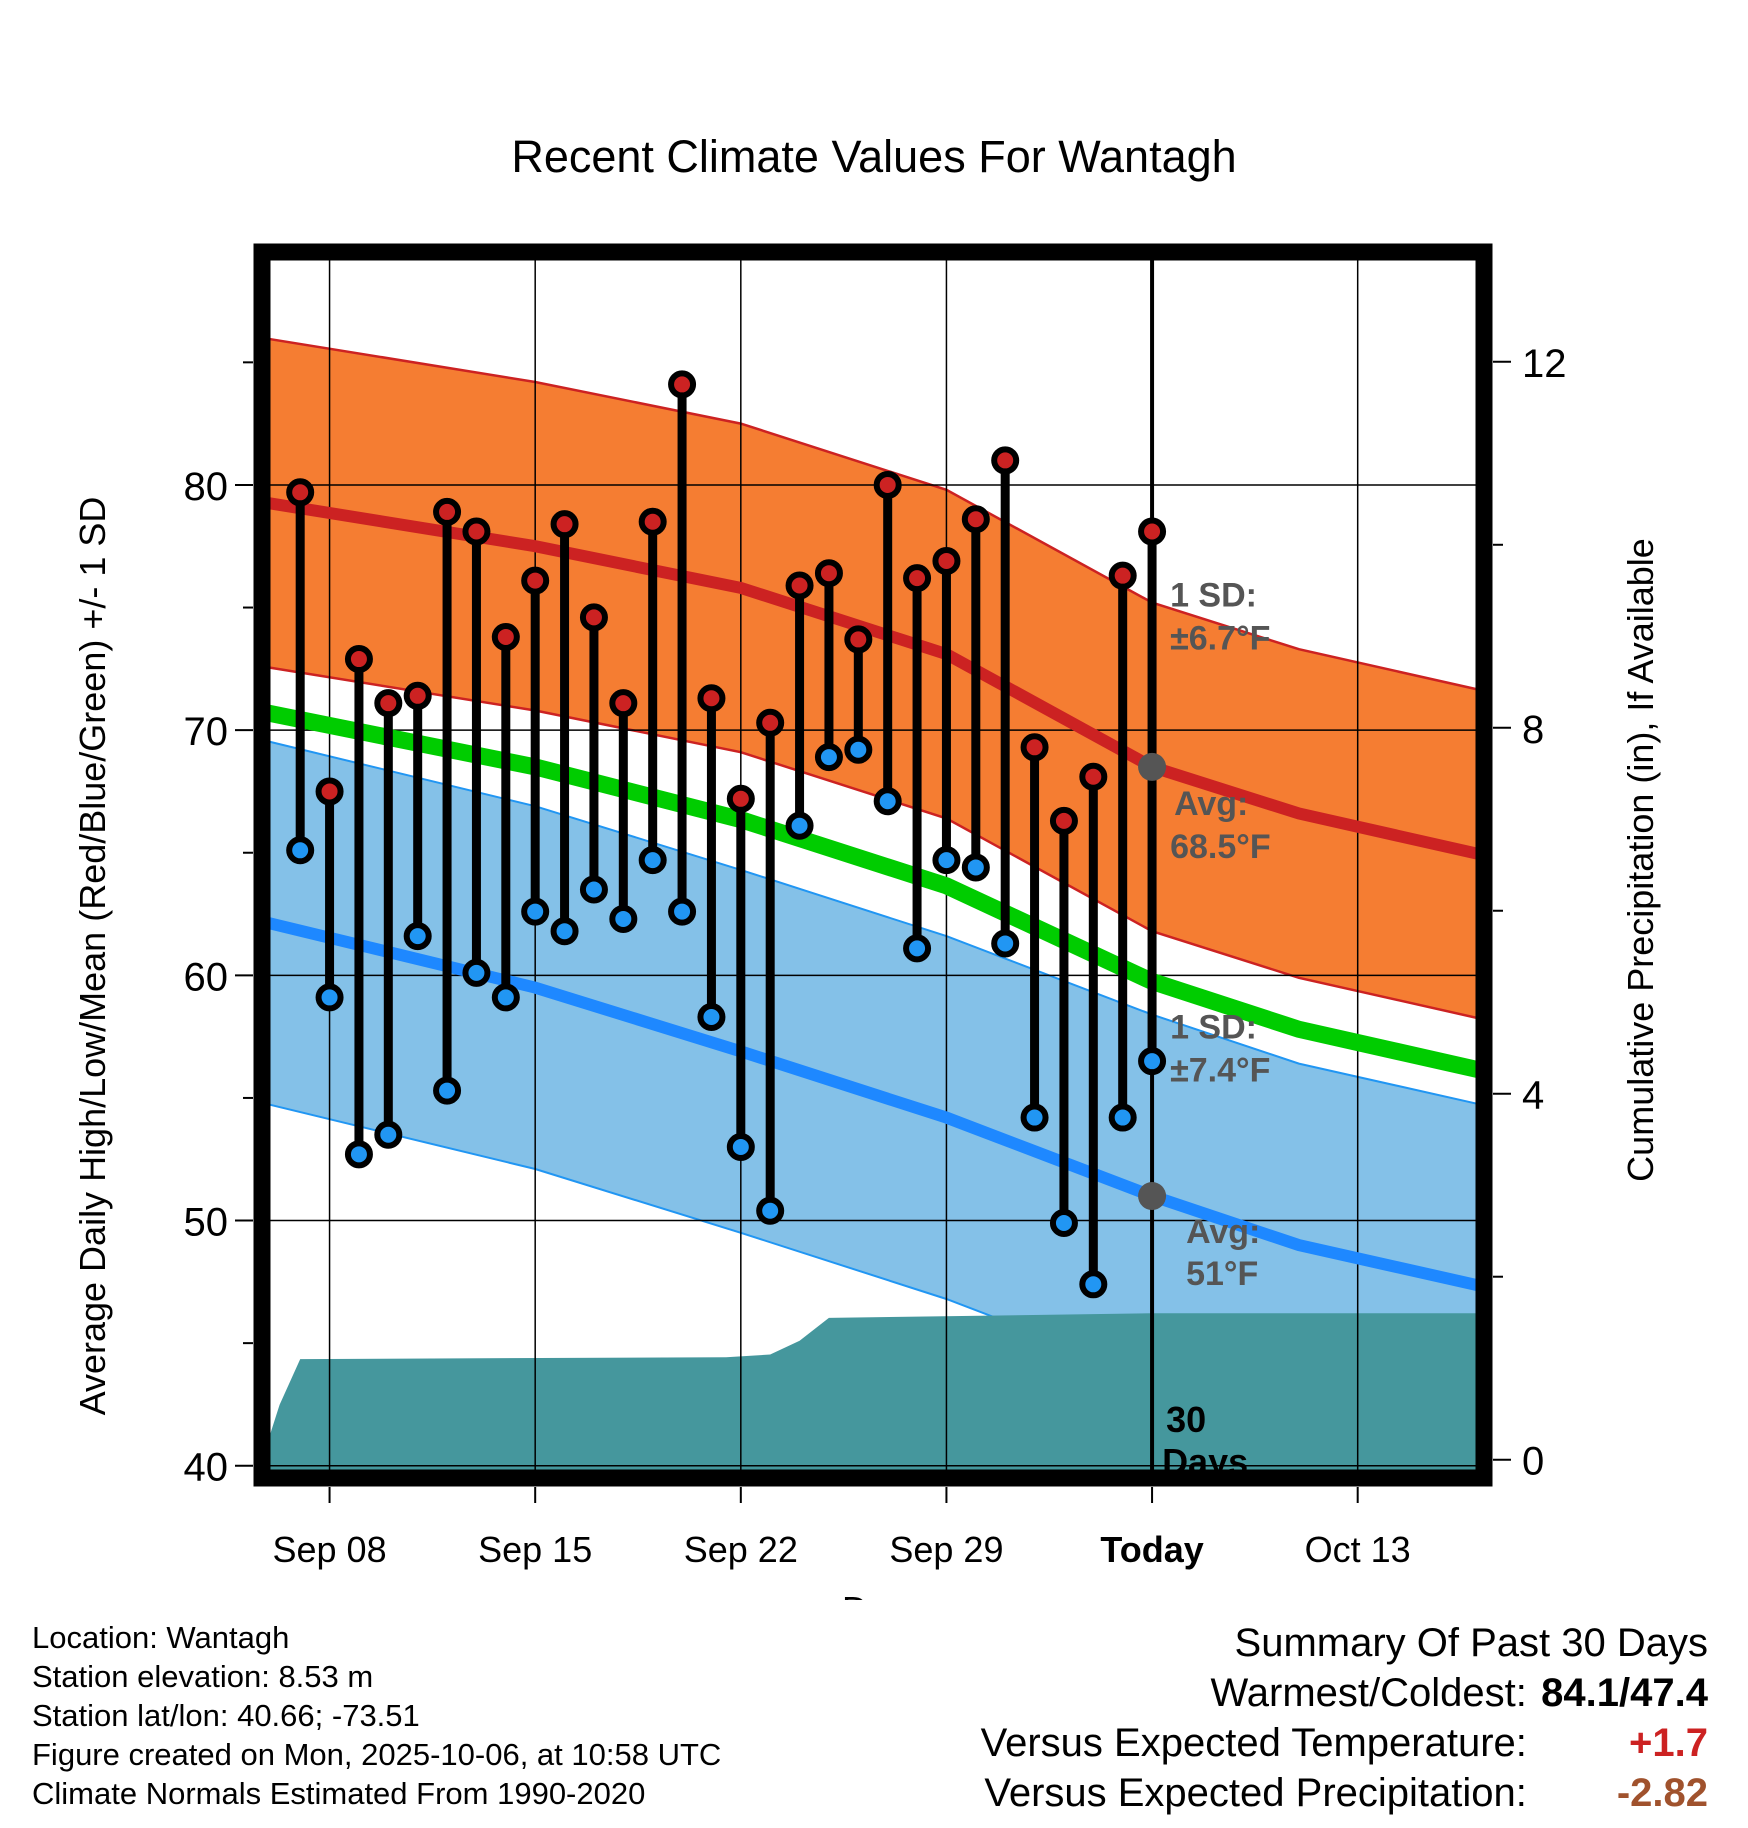 This screenshot has width=1748, height=1828. I want to click on annotation-high-avg-value: 68.5°F, so click(1220, 847).